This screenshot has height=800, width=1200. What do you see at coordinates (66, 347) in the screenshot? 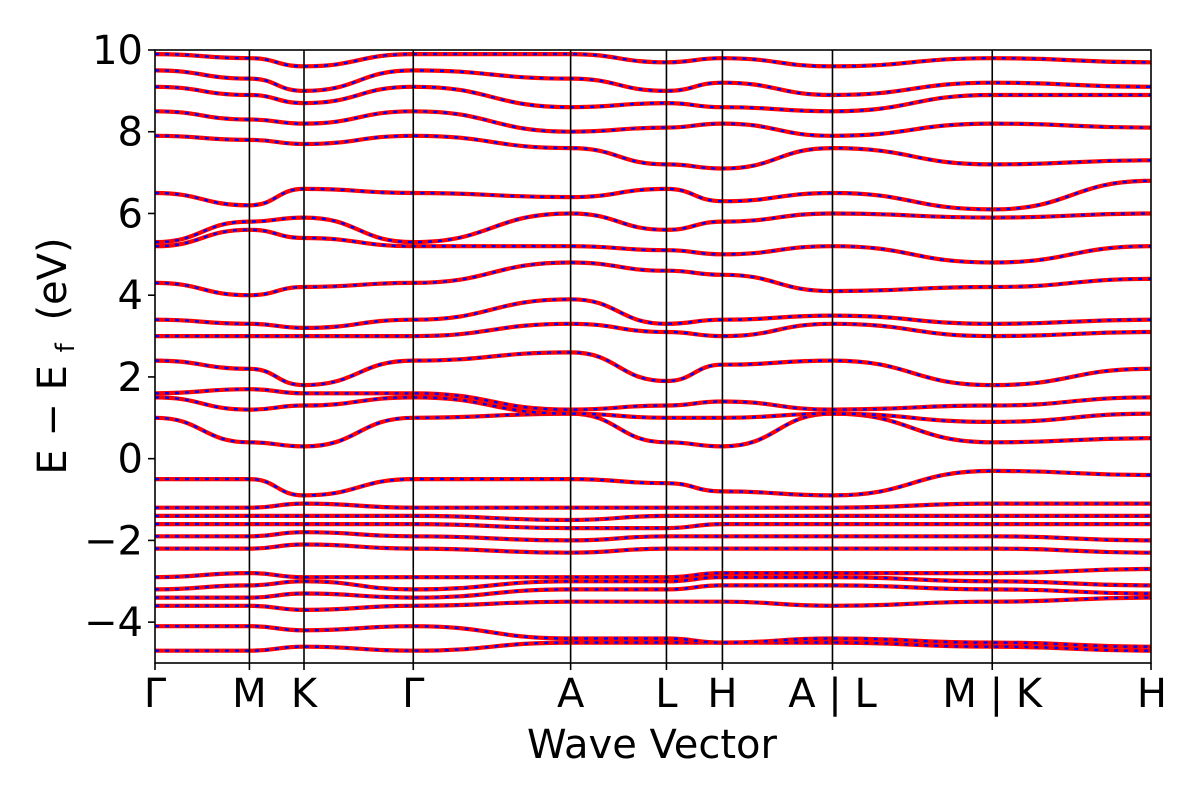
I see `y-axis-label-subscript: f` at bounding box center [66, 347].